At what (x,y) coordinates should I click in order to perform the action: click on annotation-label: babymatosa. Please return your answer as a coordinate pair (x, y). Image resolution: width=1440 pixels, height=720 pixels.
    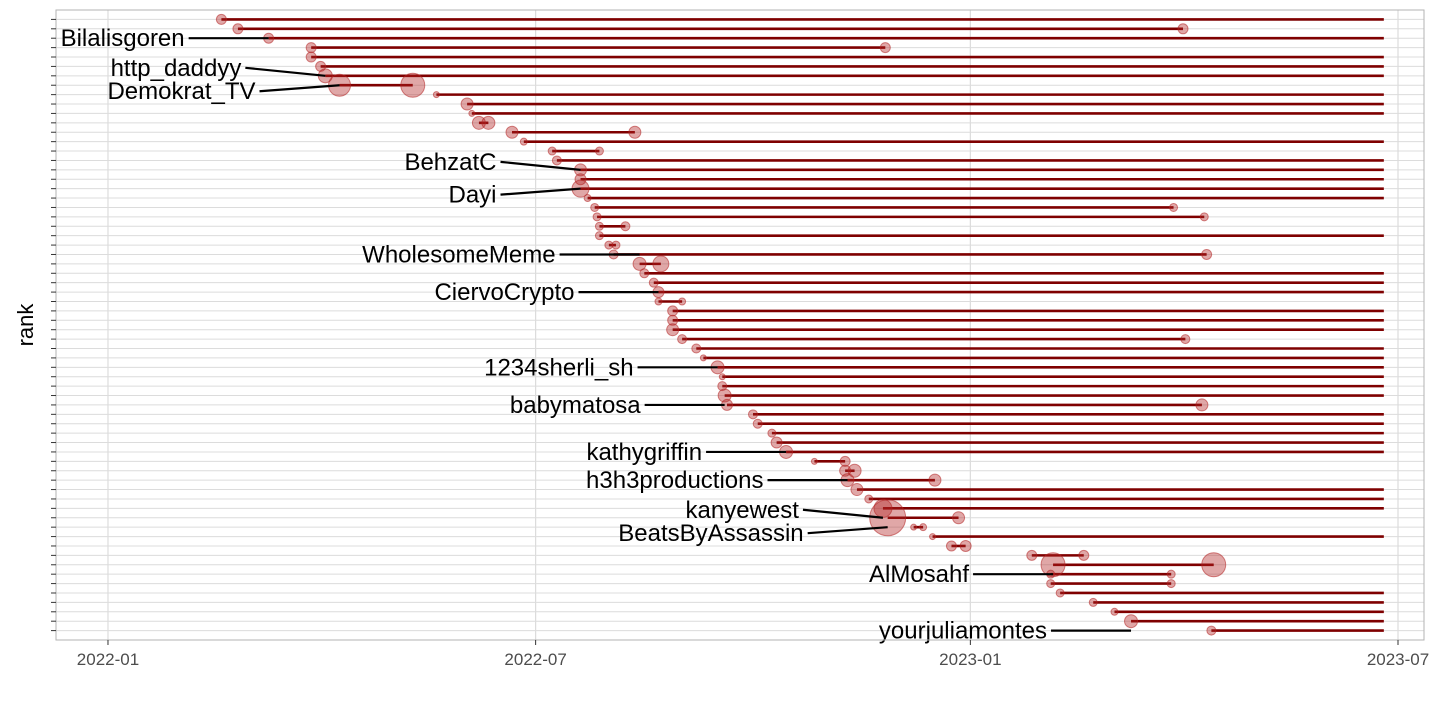
    Looking at the image, I should click on (575, 405).